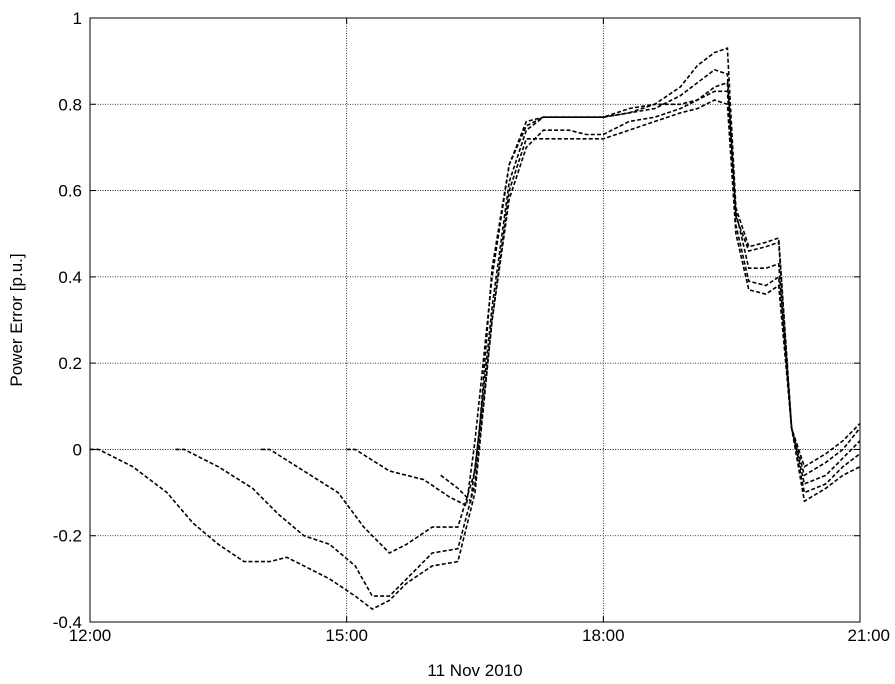 This screenshot has height=684, width=895. I want to click on x-axis-title: 11 Nov 2010, so click(474, 670).